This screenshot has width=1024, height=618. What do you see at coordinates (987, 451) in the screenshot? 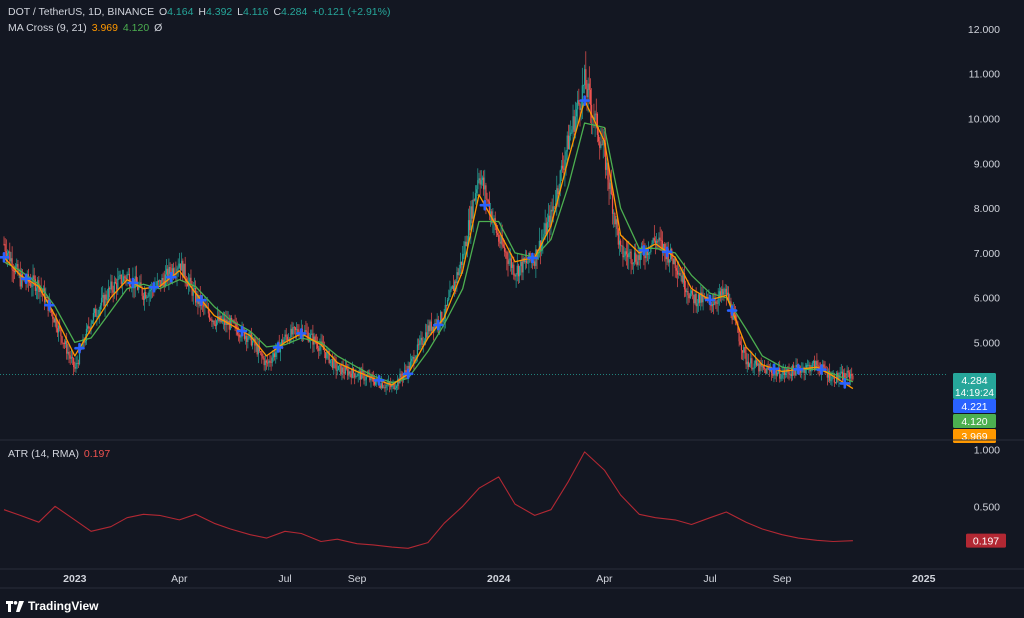
I see `atr-tick-label: 1.000` at bounding box center [987, 451].